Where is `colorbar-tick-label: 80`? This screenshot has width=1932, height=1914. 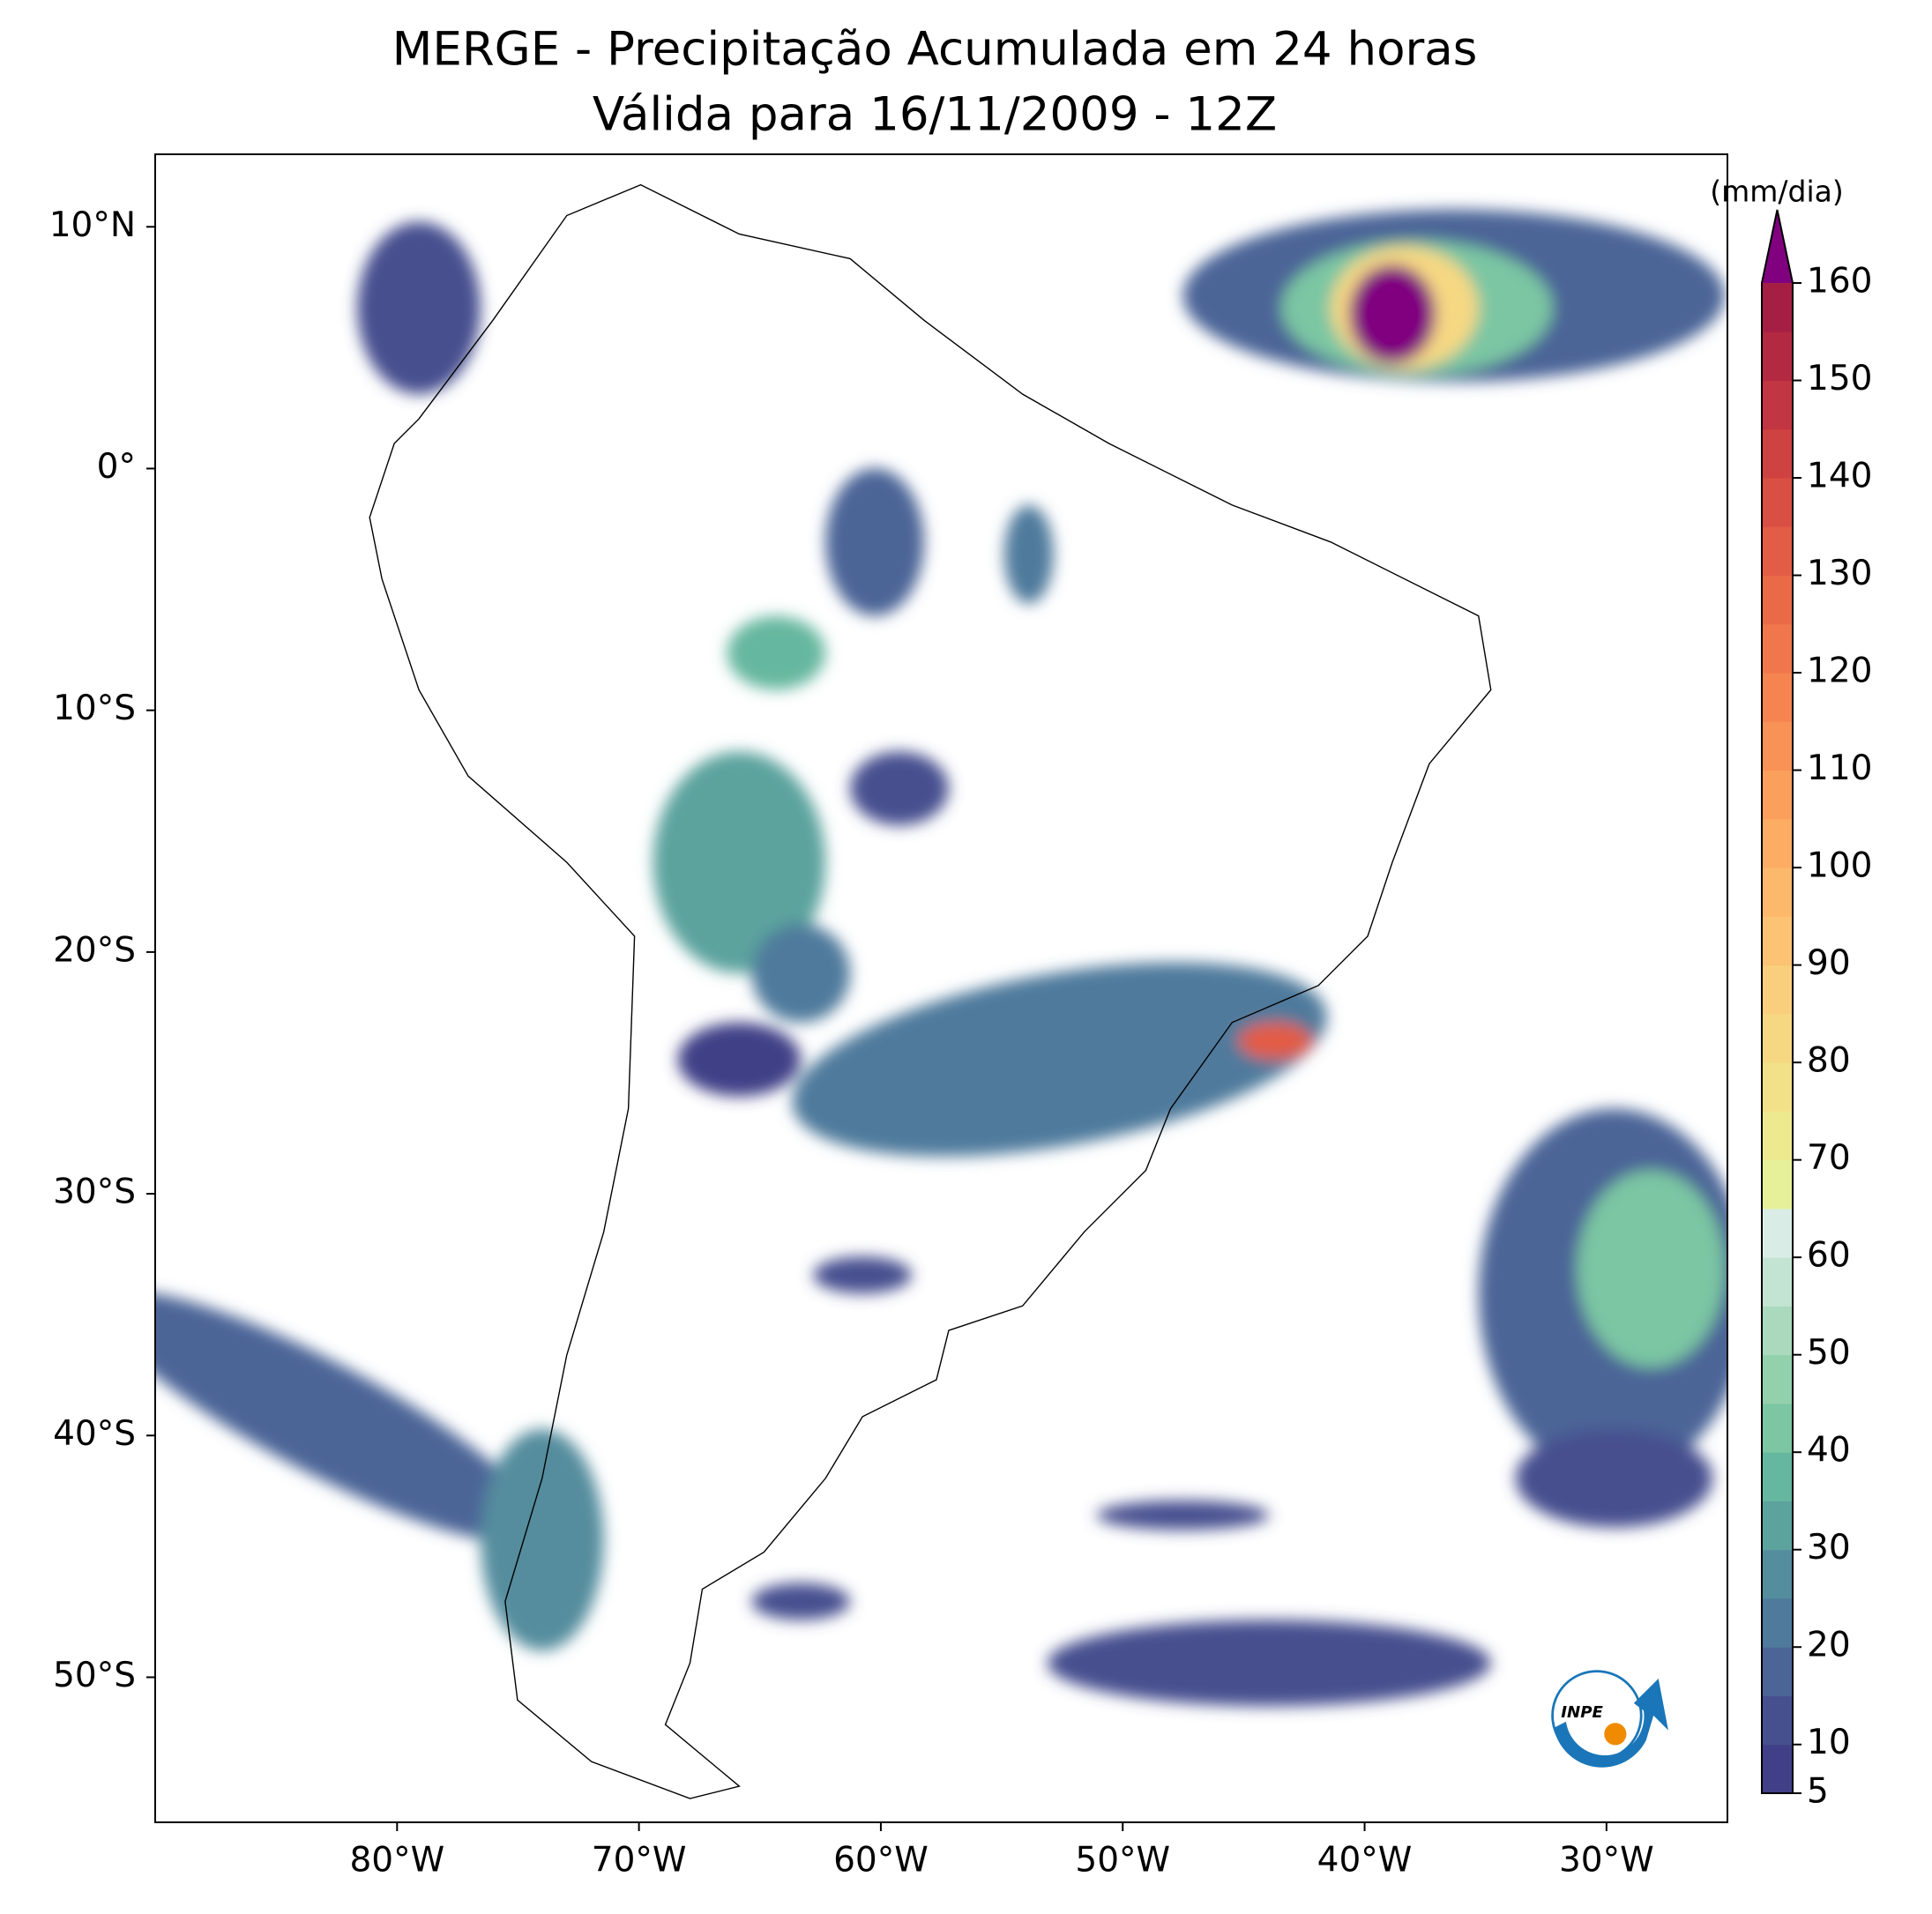 colorbar-tick-label: 80 is located at coordinates (1829, 1061).